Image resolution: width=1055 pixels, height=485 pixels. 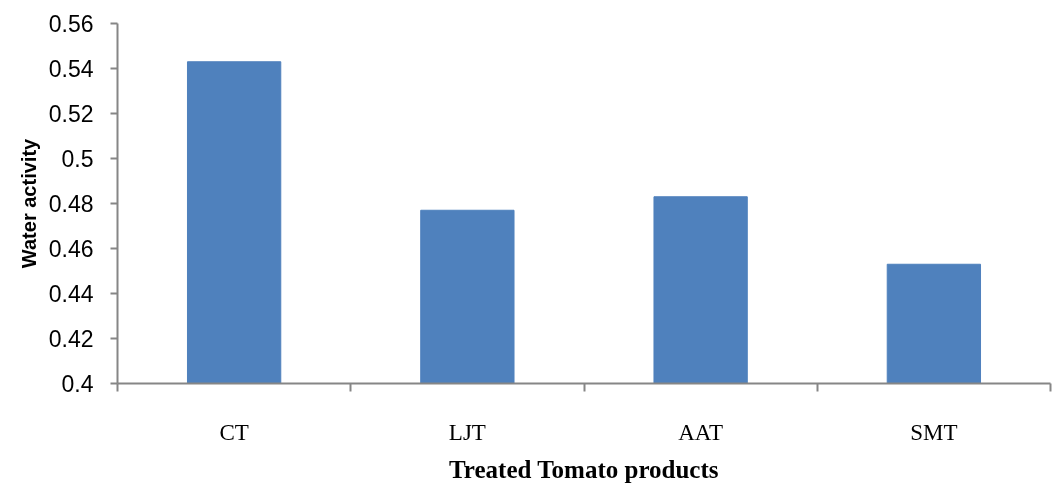 What do you see at coordinates (71, 204) in the screenshot?
I see `y-tick-label: 0.48` at bounding box center [71, 204].